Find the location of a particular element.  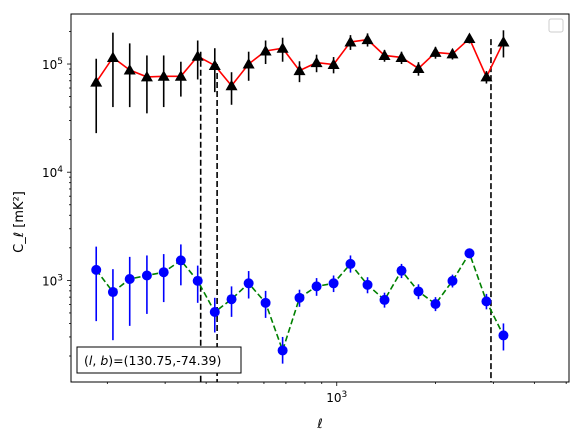

y-tick-label-0: 103 is located at coordinates (52, 280).